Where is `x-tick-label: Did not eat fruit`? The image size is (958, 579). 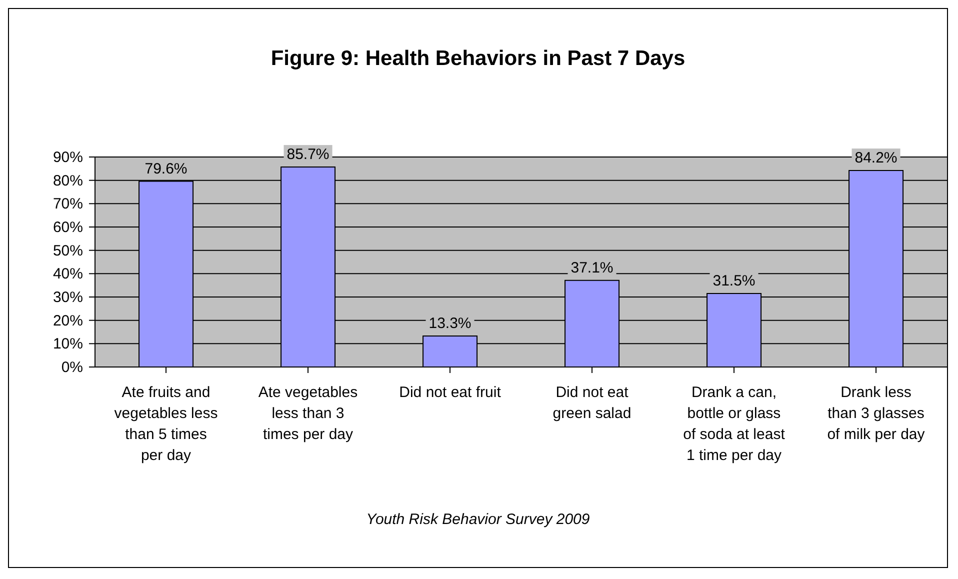
x-tick-label: Did not eat fruit is located at coordinates (450, 392).